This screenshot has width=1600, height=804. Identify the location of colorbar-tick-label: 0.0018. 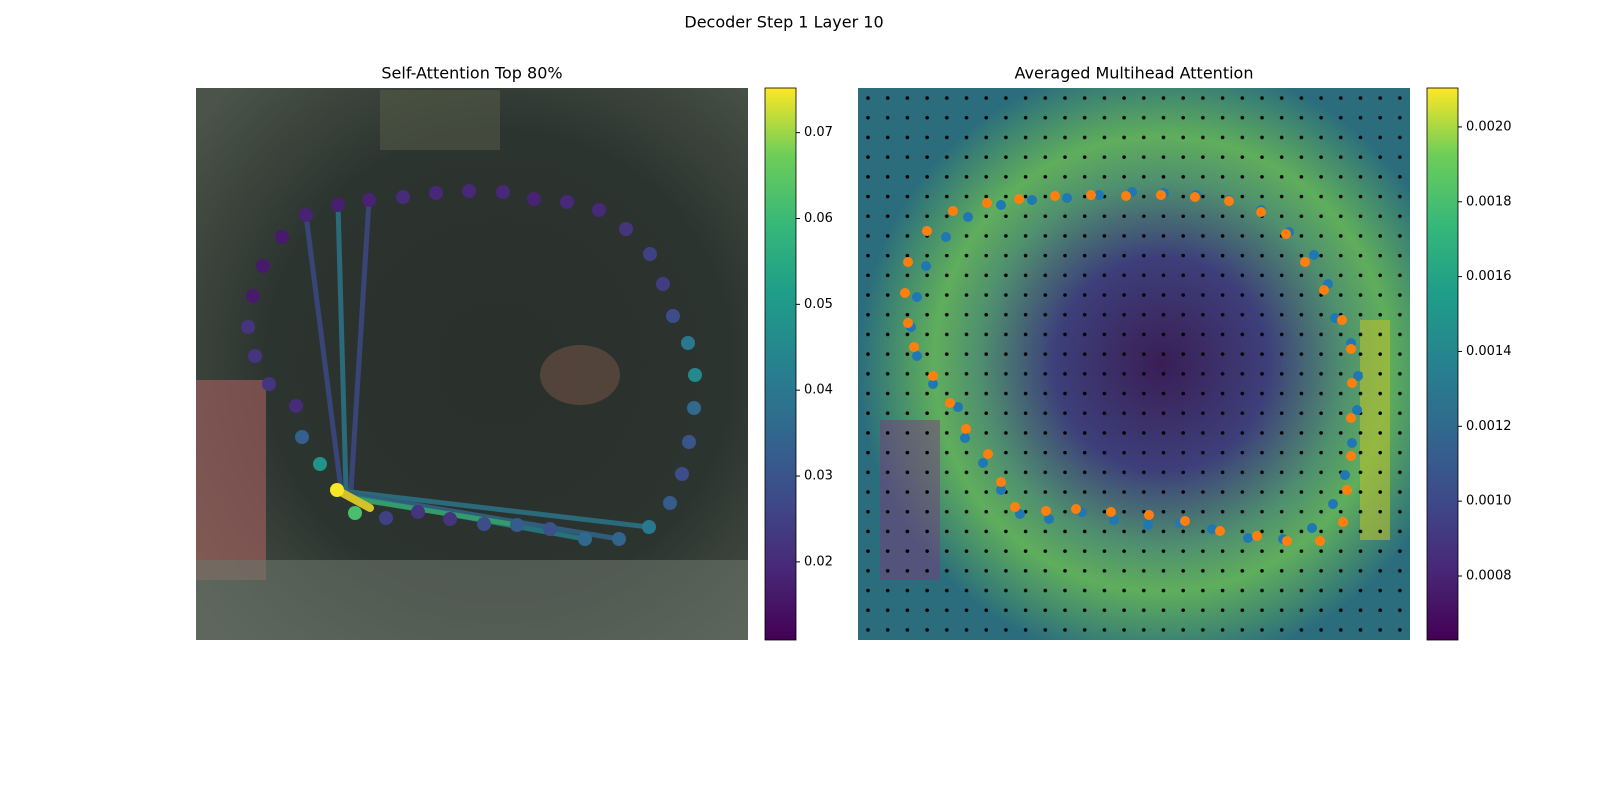
(1489, 201).